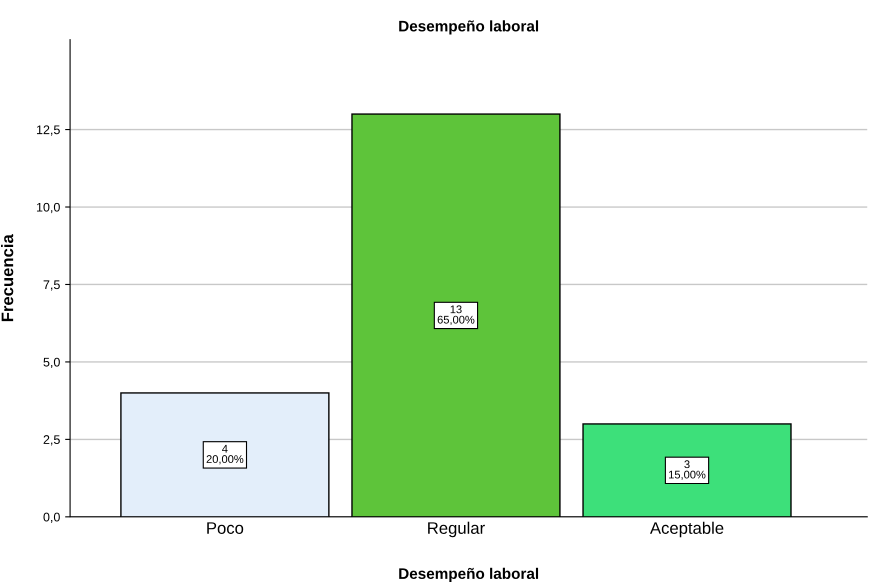 This screenshot has height=584, width=876. I want to click on chart-title: Desempeño laboral, so click(468, 27).